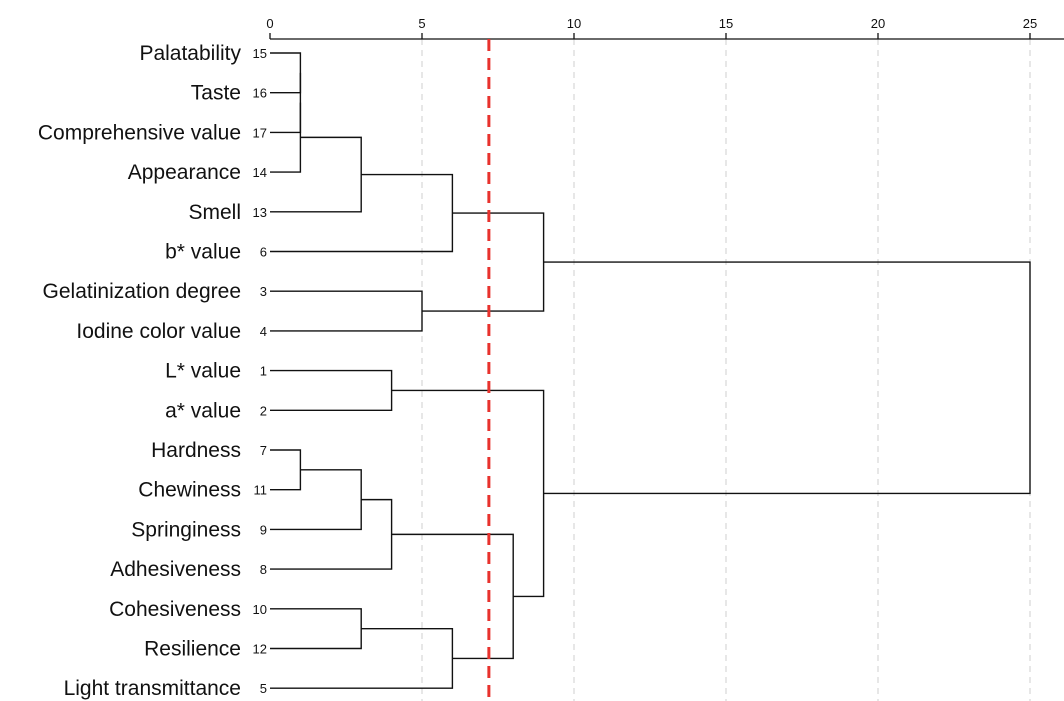 The height and width of the screenshot is (701, 1064). I want to click on leaf-label: Light transmittance, so click(152, 688).